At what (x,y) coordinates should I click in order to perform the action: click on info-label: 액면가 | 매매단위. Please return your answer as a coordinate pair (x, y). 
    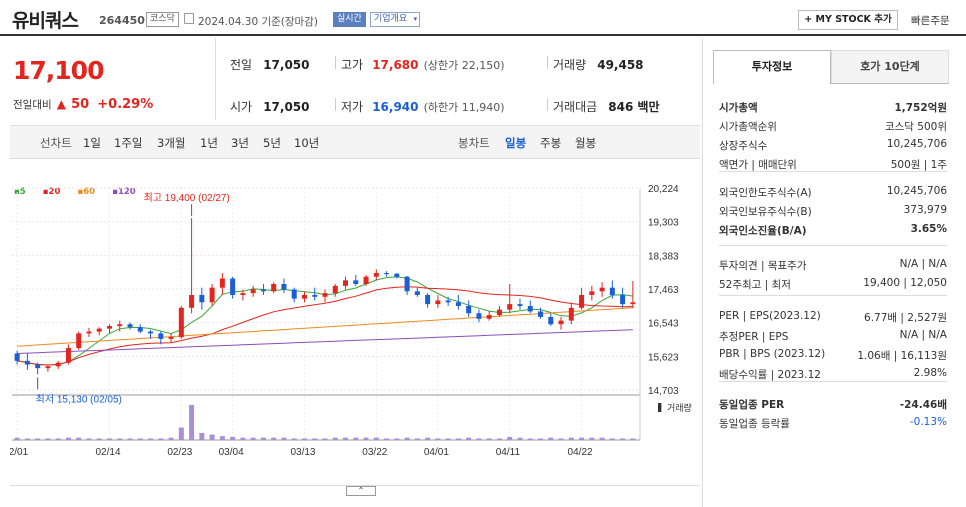
    Looking at the image, I should click on (758, 165).